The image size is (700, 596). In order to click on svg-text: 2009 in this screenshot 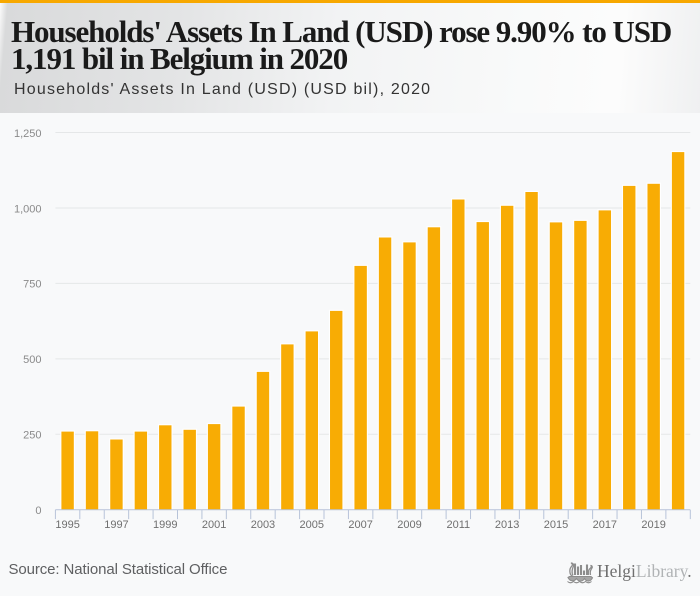, I will do `click(409, 525)`.